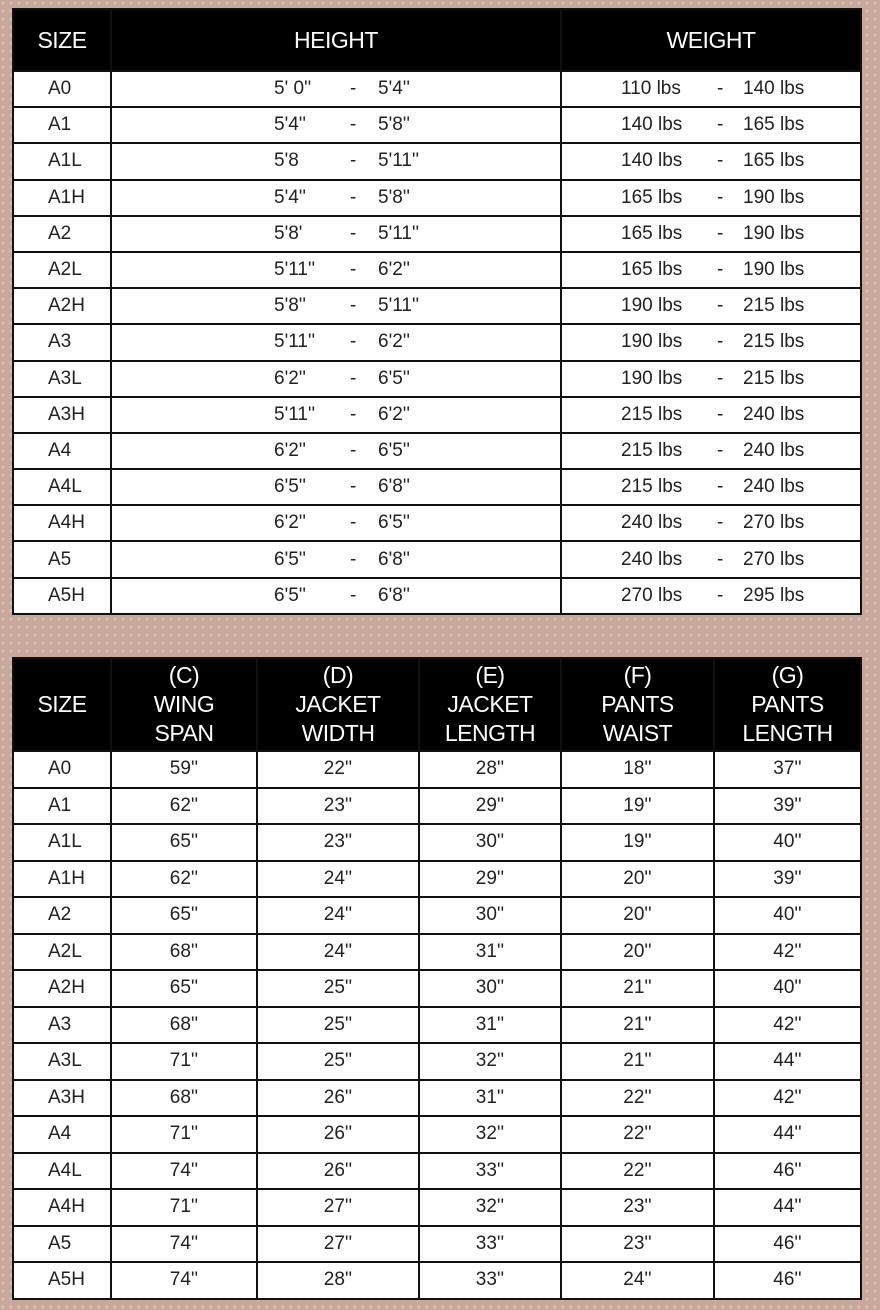  Describe the element at coordinates (290, 487) in the screenshot. I see `height-from: 6'5''` at that location.